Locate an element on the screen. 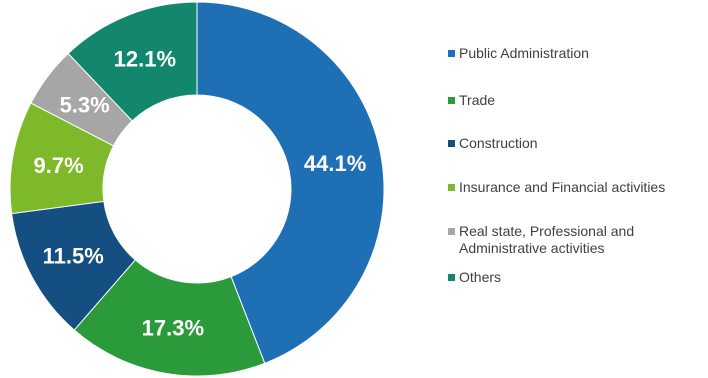 This screenshot has height=378, width=708. legend-label-1: Trade is located at coordinates (477, 100).